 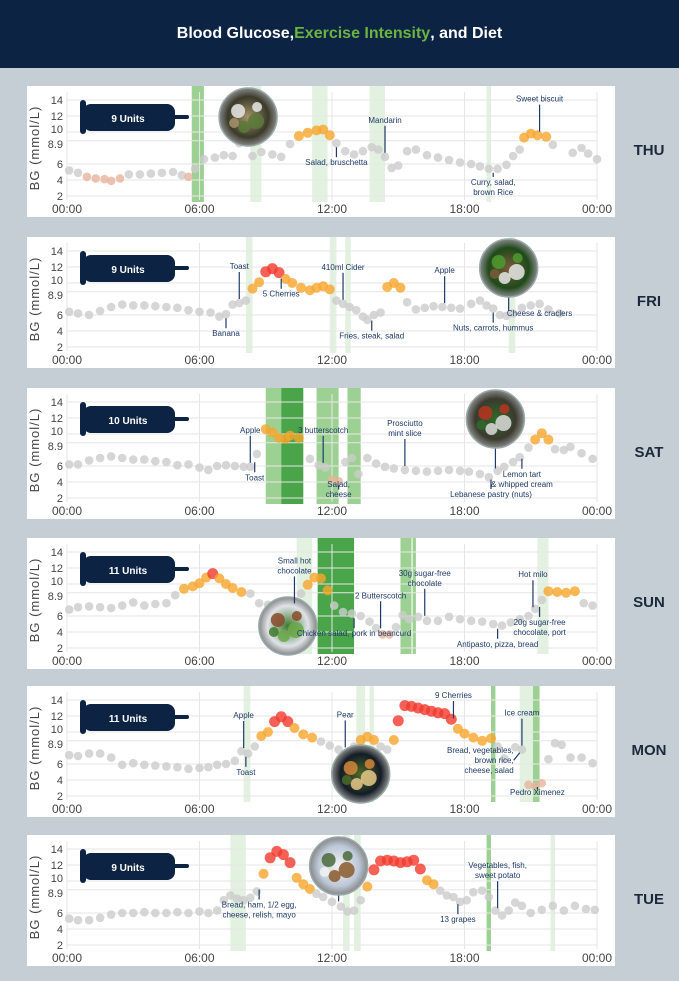 What do you see at coordinates (339, 489) in the screenshot?
I see `annotation-text: Salad,cheese` at bounding box center [339, 489].